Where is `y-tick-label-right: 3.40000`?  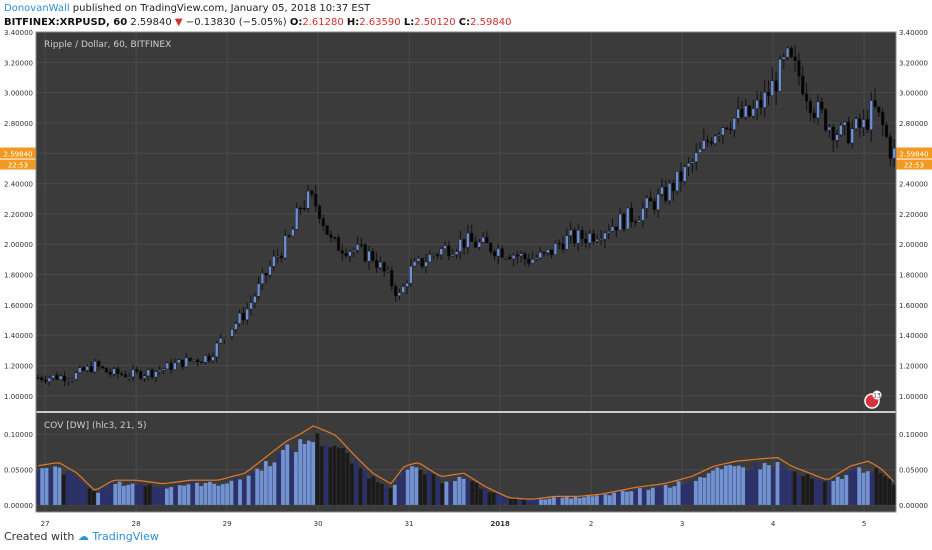
y-tick-label-right: 3.40000 is located at coordinates (913, 33).